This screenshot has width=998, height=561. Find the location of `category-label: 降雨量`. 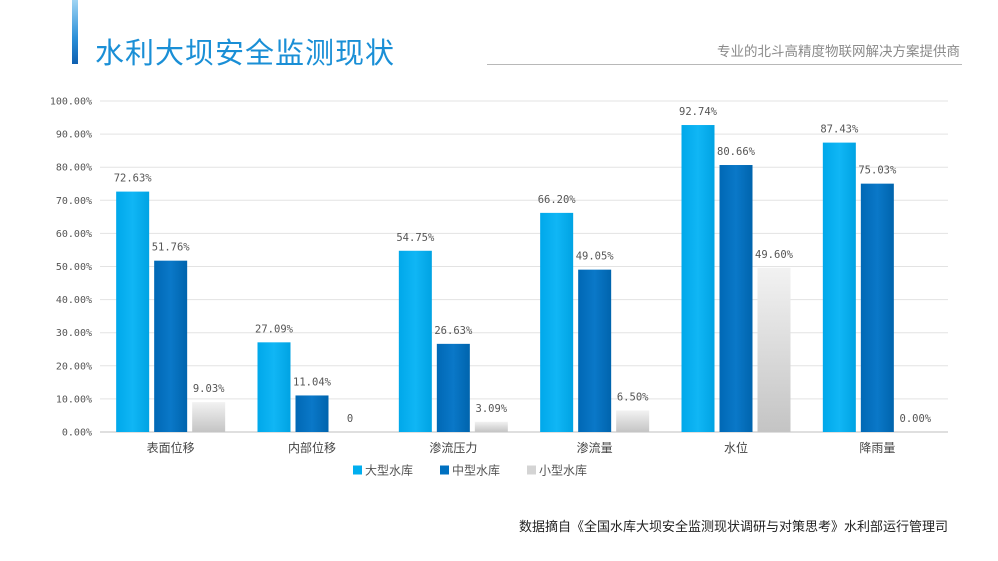

category-label: 降雨量 is located at coordinates (877, 448).